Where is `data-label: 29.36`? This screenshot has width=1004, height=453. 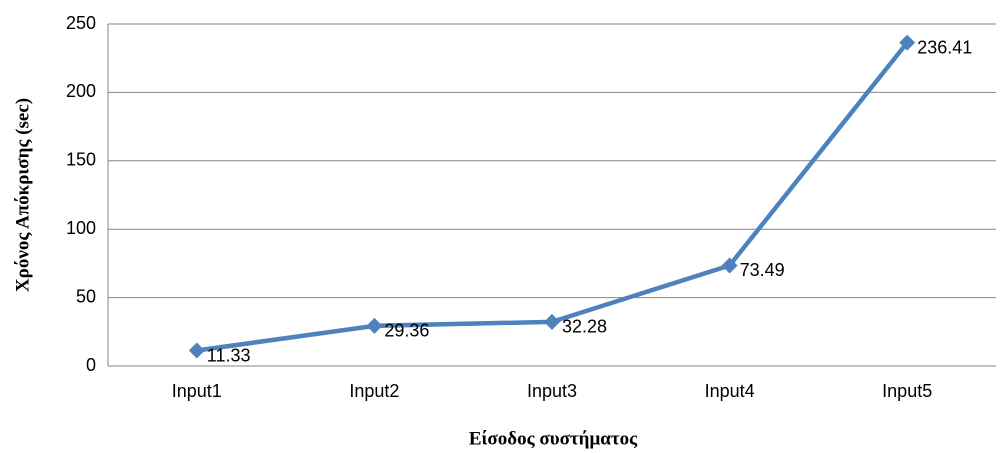
data-label: 29.36 is located at coordinates (406, 331).